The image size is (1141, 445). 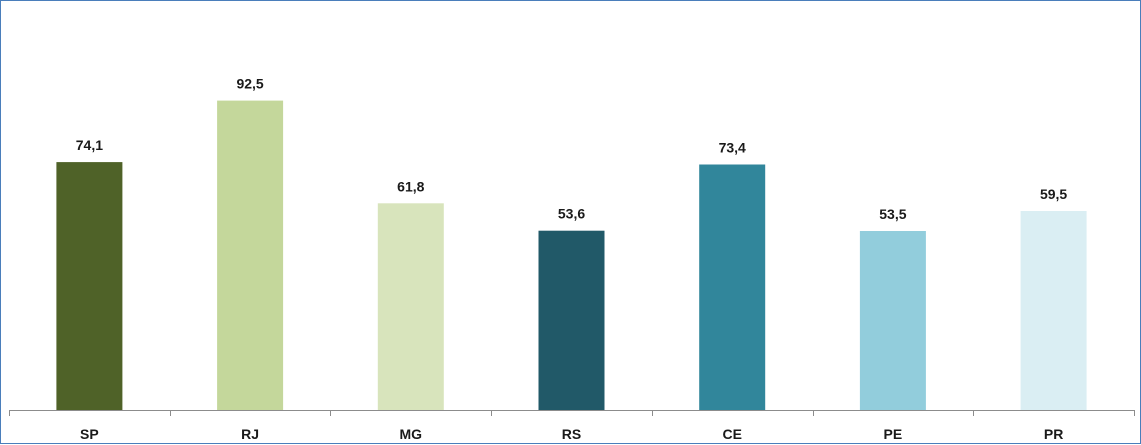 What do you see at coordinates (410, 186) in the screenshot?
I see `data-label-mg: 61,8` at bounding box center [410, 186].